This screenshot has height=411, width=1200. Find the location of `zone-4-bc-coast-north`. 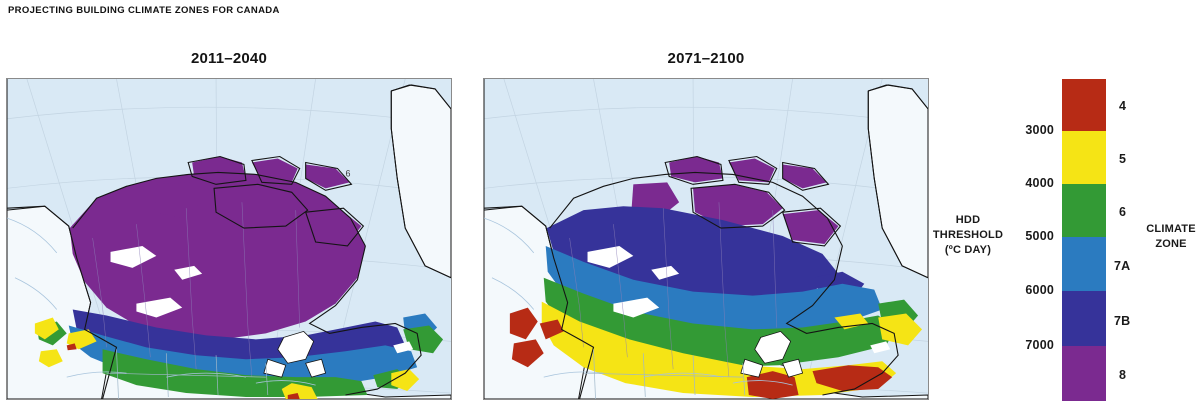

zone-4-bc-coast-north is located at coordinates (523, 323).